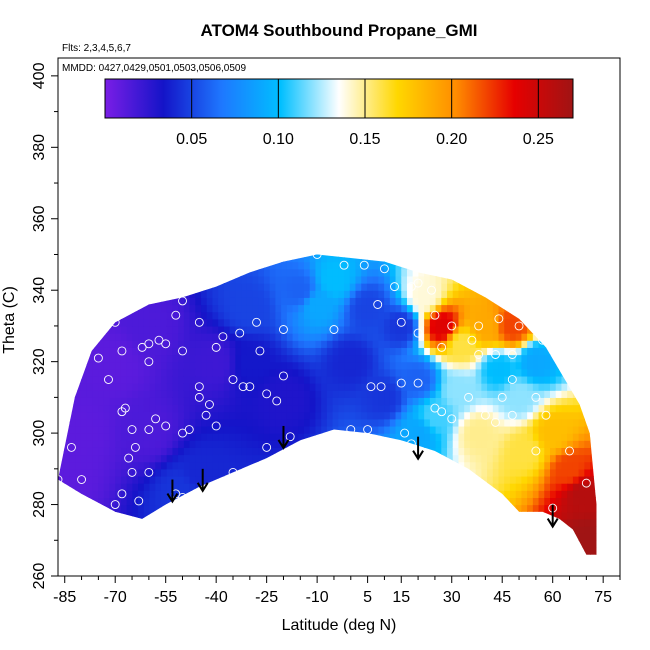 The image size is (650, 650). Describe the element at coordinates (552, 516) in the screenshot. I see `flight-arrow` at that location.